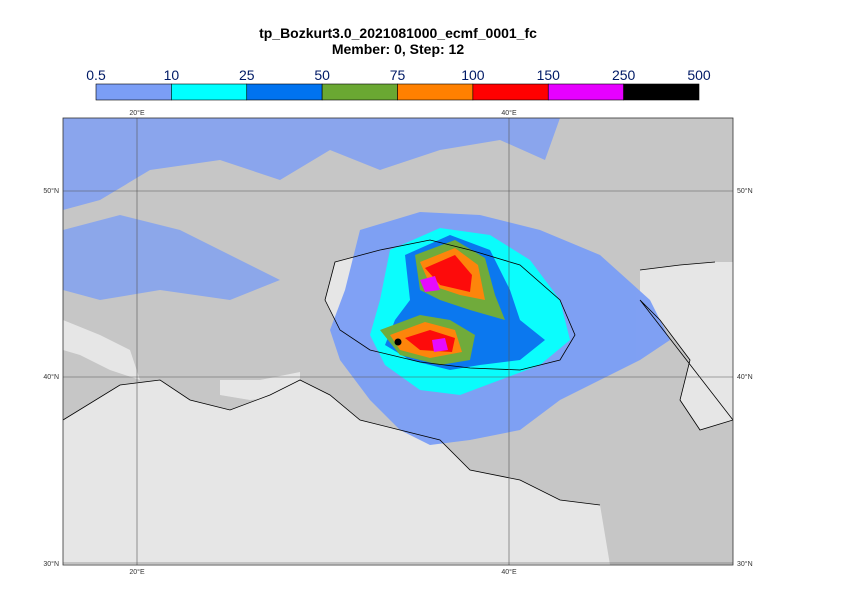  I want to click on colorbar: 0.5 10 25 50 75 100 150 250 500, so click(398, 84).